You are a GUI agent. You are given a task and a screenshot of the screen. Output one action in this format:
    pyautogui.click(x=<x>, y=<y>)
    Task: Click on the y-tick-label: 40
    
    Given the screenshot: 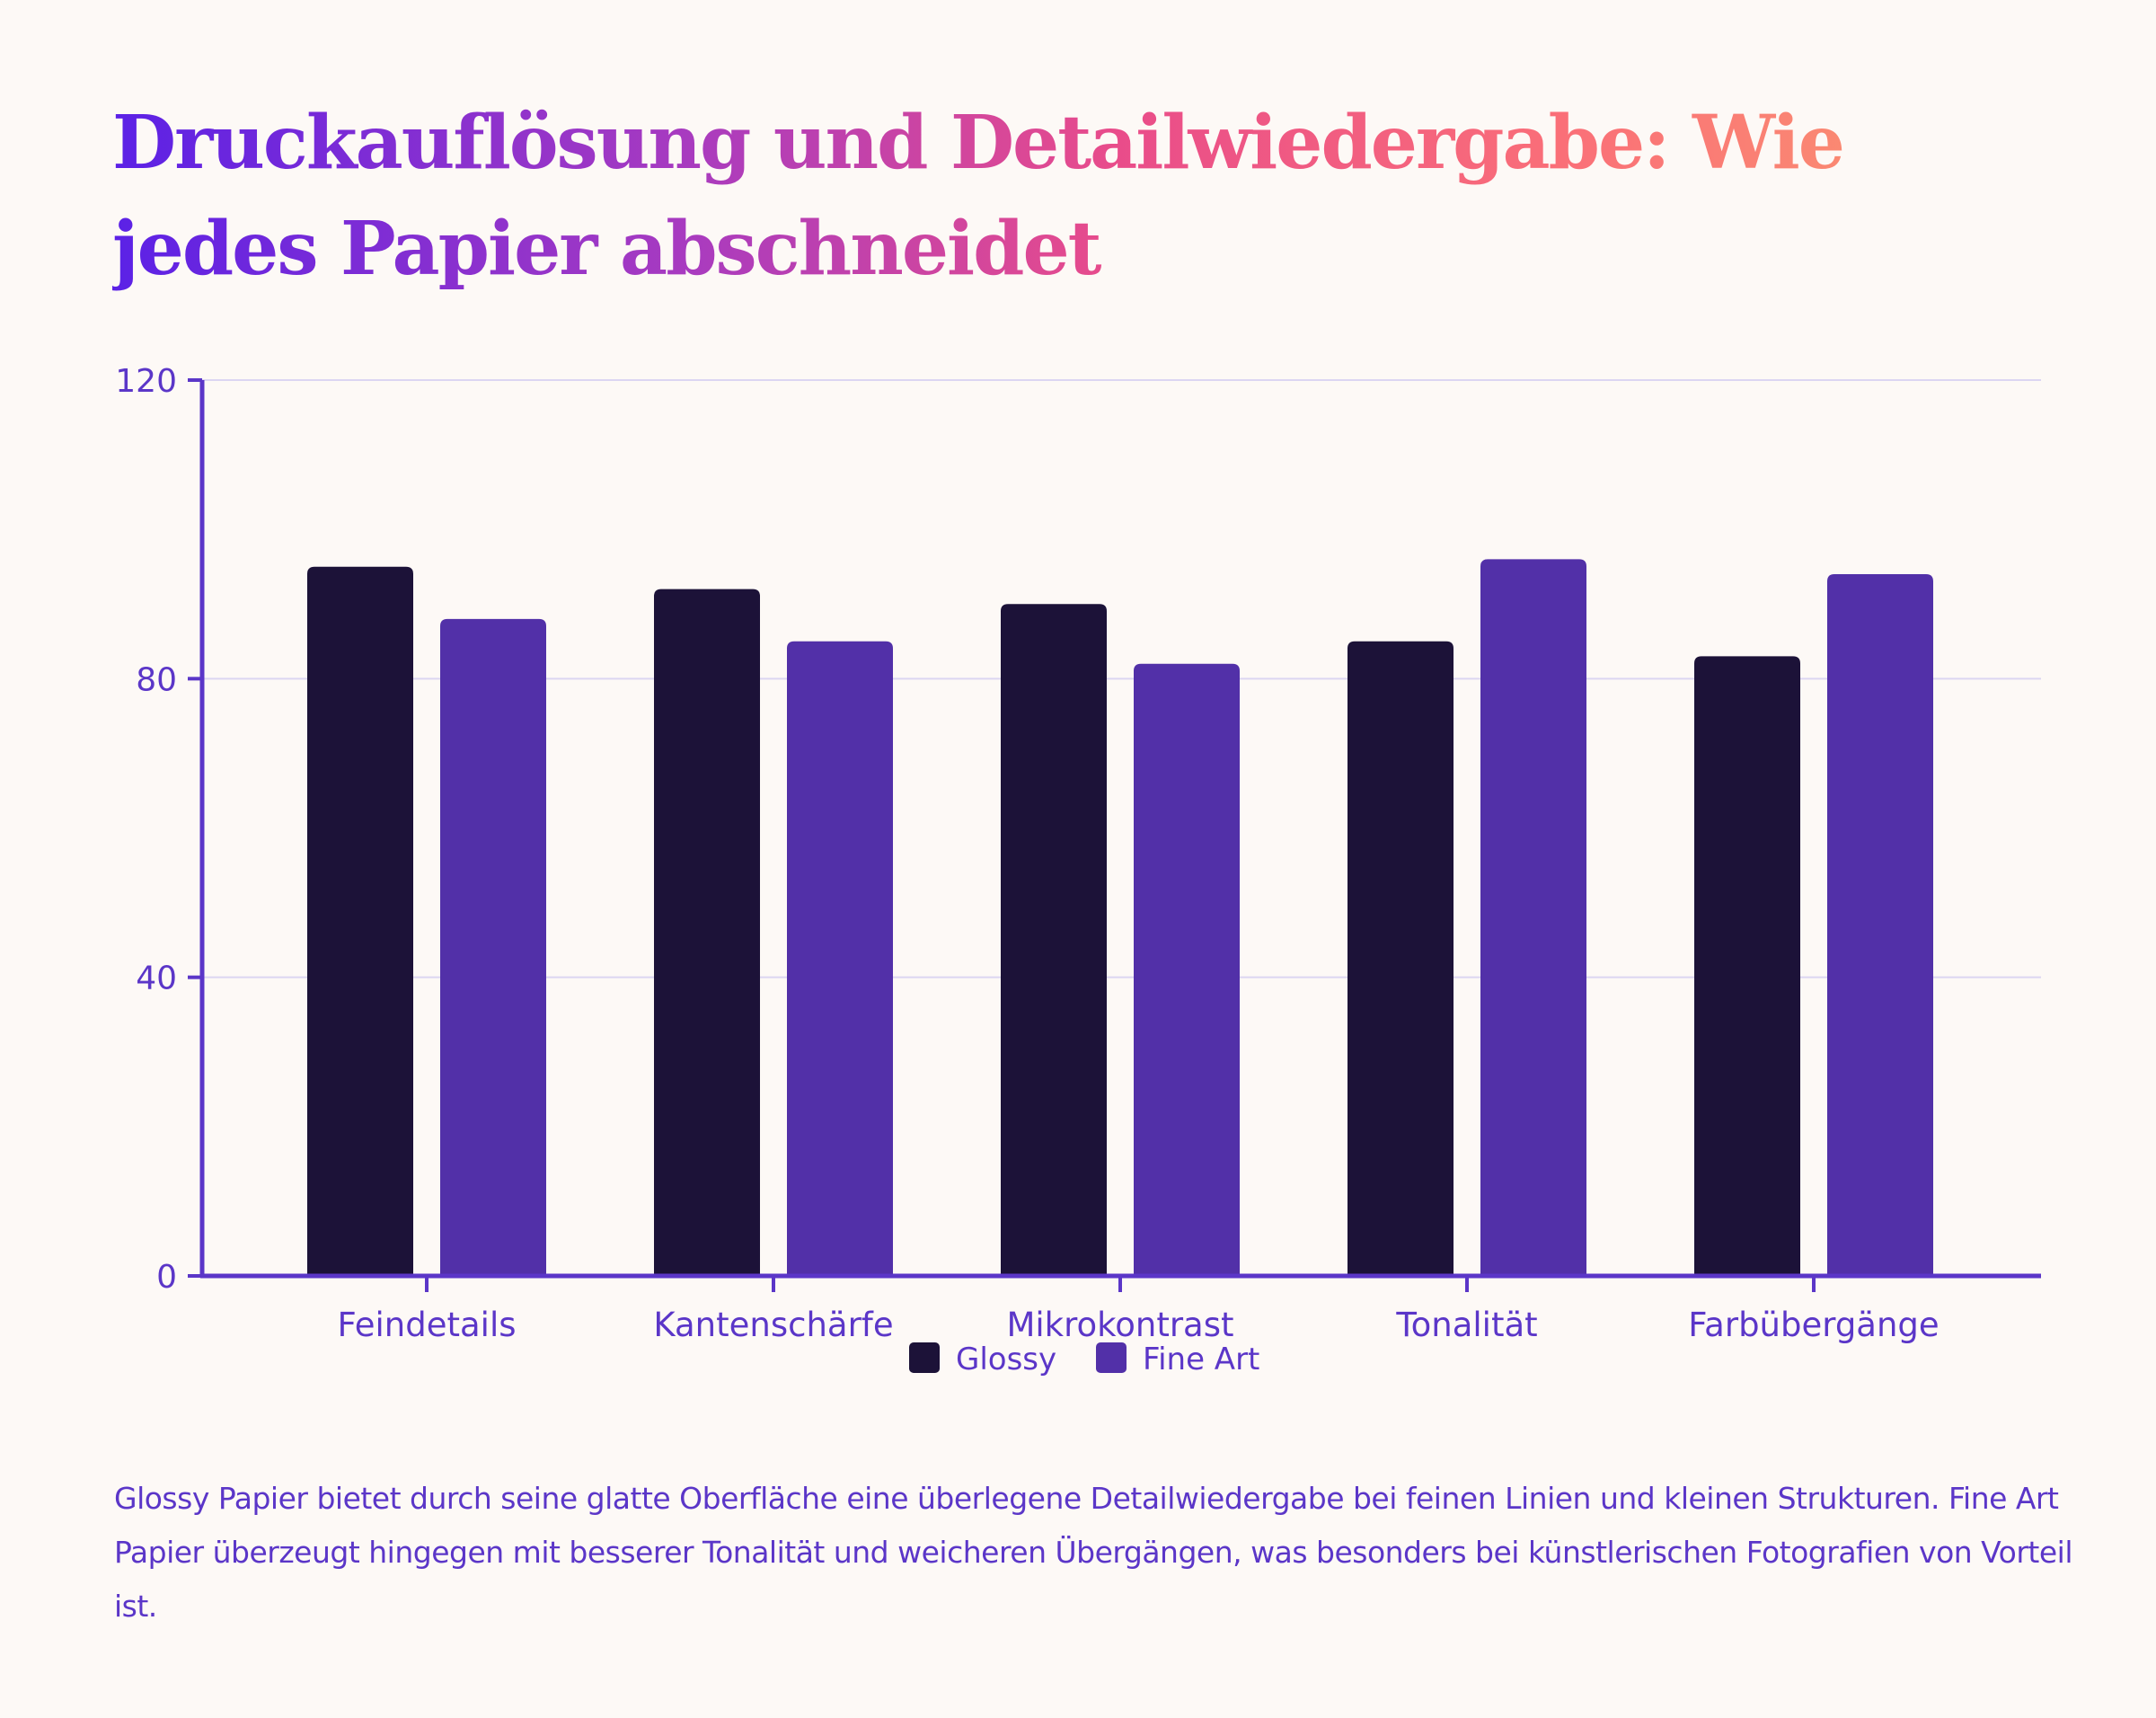 What is the action you would take?
    pyautogui.click(x=157, y=979)
    